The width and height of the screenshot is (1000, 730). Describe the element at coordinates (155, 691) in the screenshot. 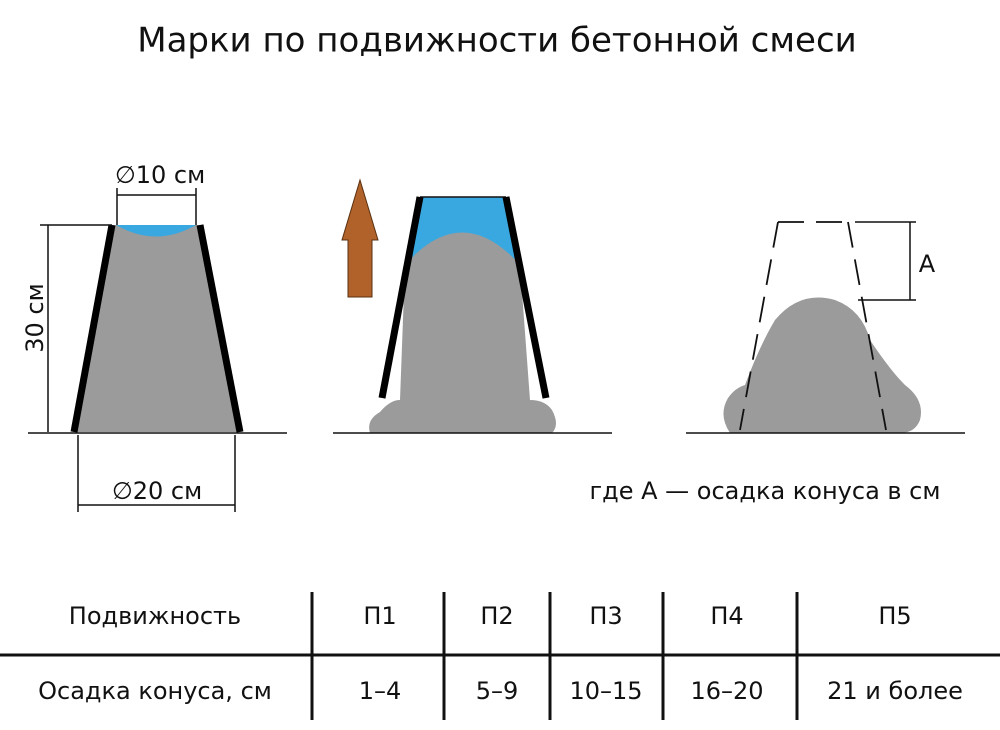

I see `row-header: Осадка конуса, см` at that location.